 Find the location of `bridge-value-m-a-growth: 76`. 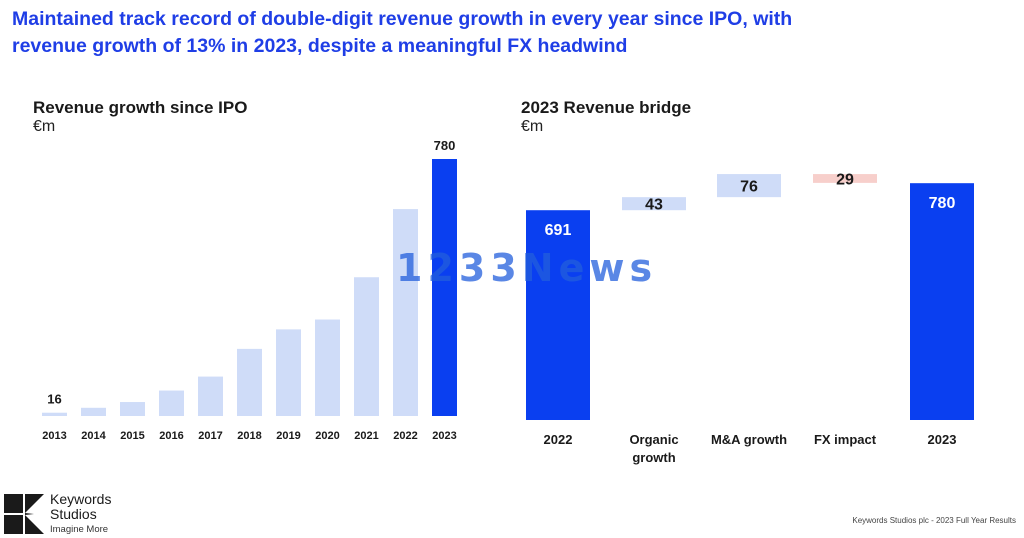

bridge-value-m-a-growth: 76 is located at coordinates (749, 187).